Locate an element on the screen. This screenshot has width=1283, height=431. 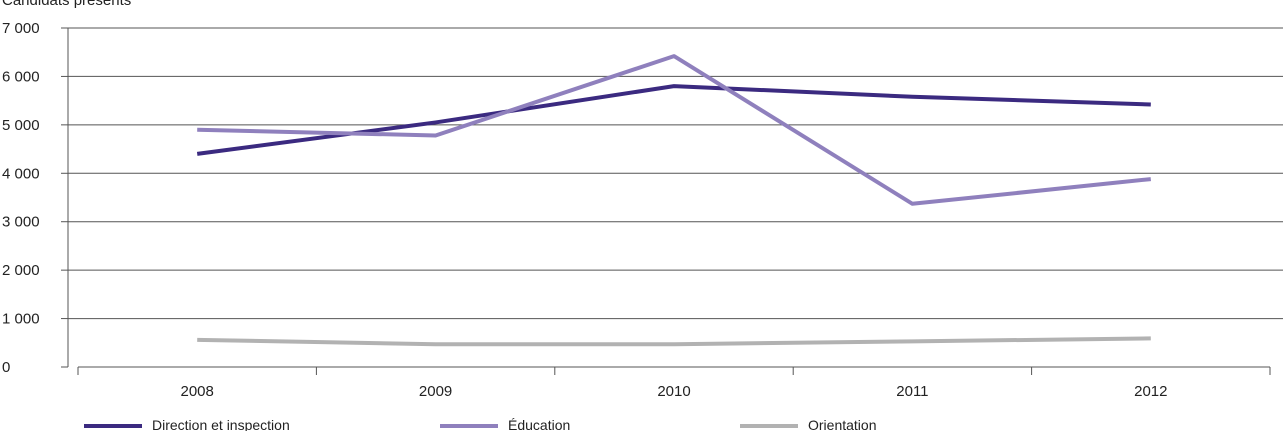
x-axis: 2008 2009 2010 2011 2012 is located at coordinates (674, 383).